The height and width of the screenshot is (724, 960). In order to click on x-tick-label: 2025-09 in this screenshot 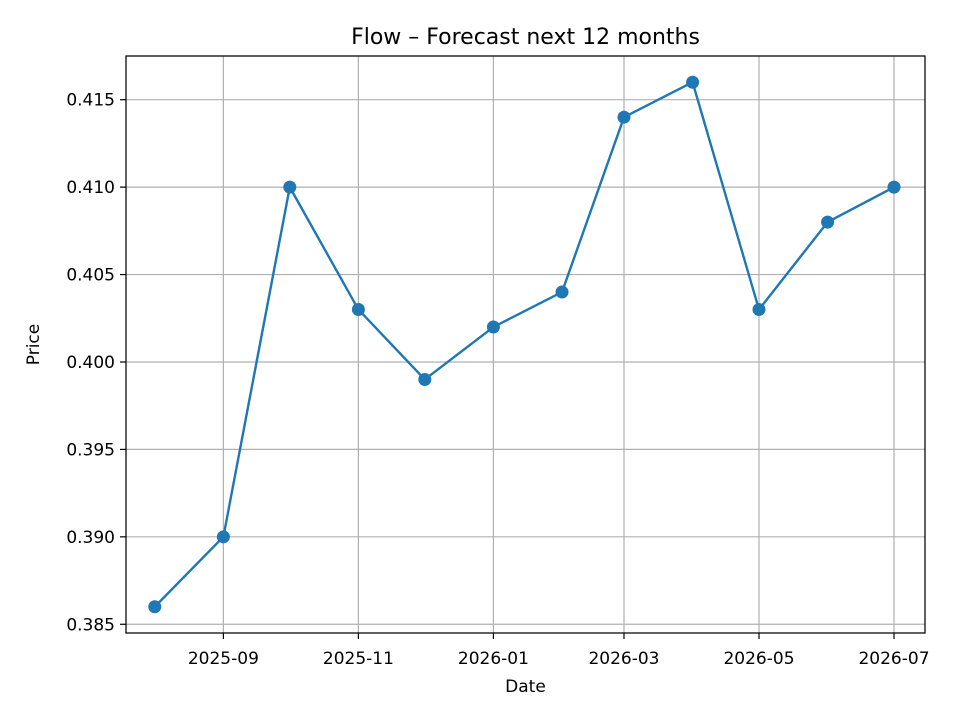, I will do `click(223, 659)`.